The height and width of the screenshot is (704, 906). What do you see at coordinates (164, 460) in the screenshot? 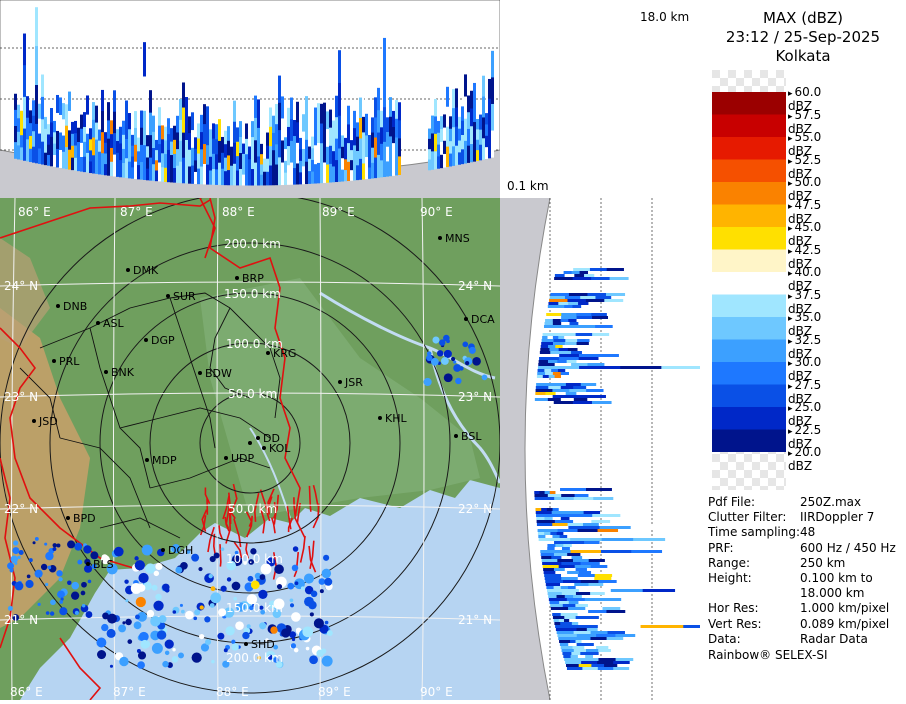
I see `city-label: MDP` at bounding box center [164, 460].